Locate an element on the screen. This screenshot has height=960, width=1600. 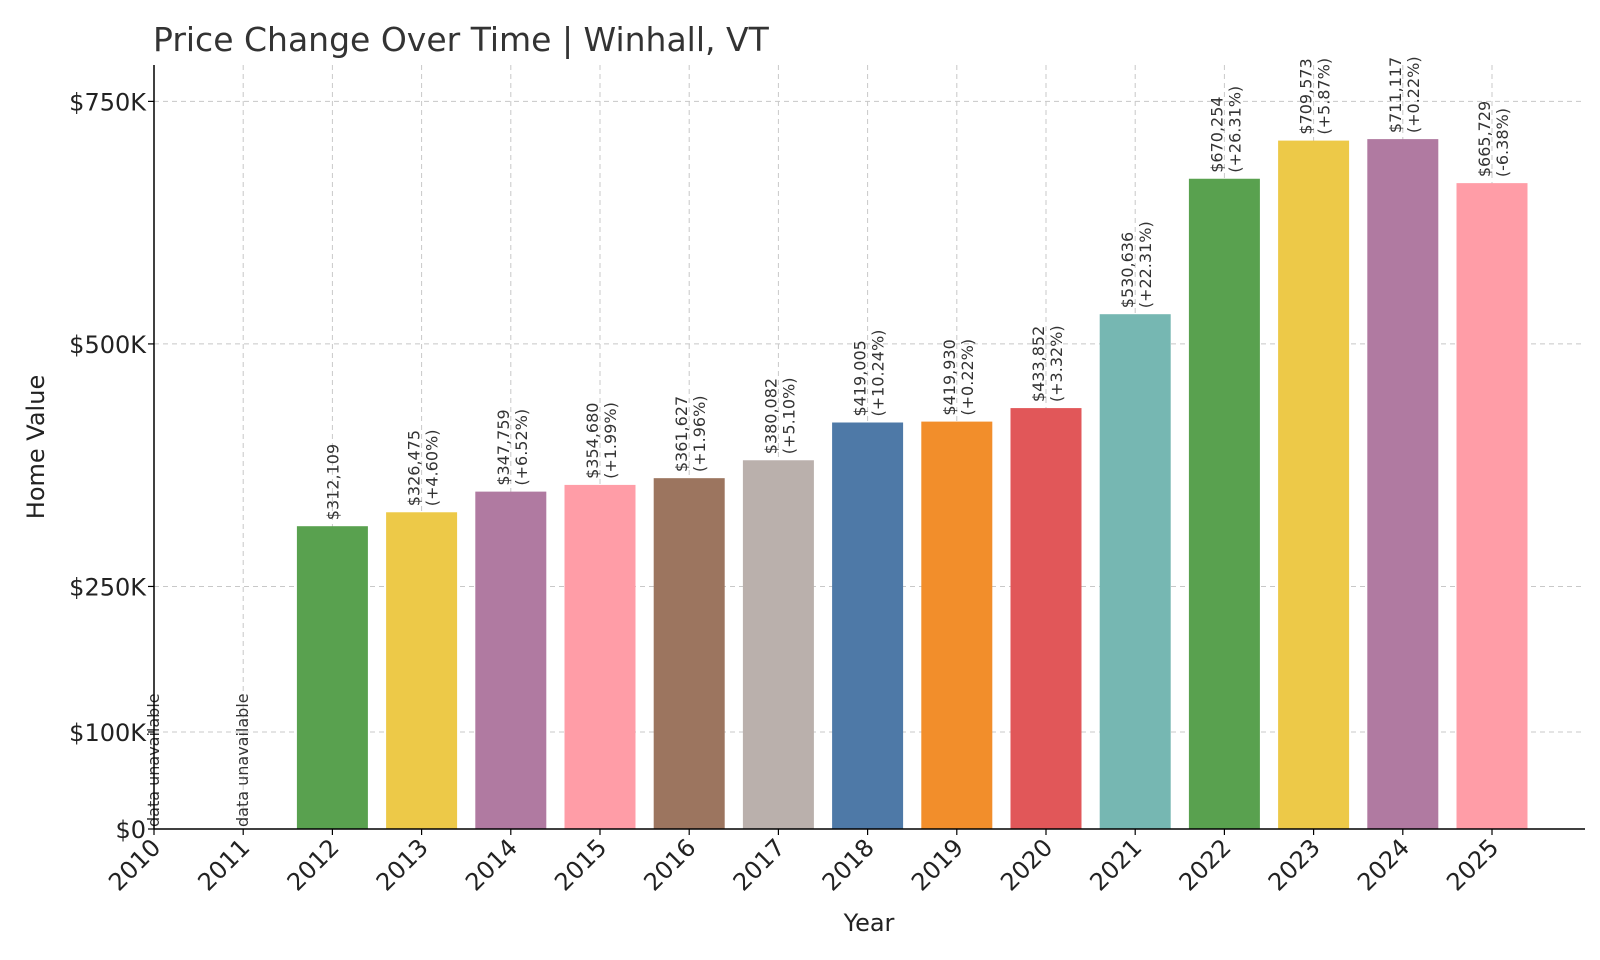
bar-2019 is located at coordinates (957, 625).